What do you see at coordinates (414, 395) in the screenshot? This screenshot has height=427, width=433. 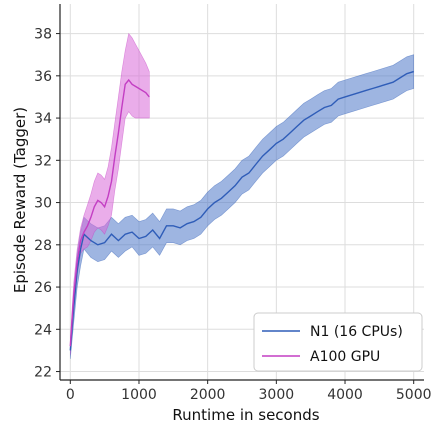 I see `x-tick-label: 5000` at bounding box center [414, 395].